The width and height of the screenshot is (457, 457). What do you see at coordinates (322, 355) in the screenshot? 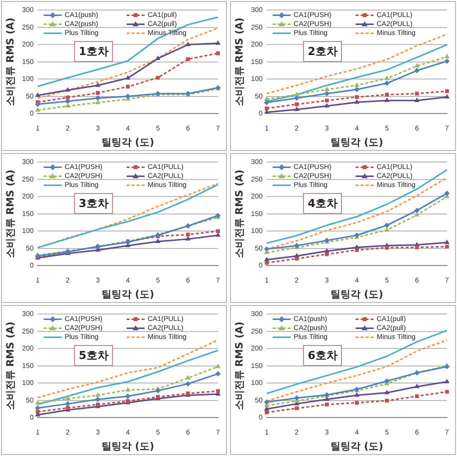
I see `text: 6호차` at bounding box center [322, 355].